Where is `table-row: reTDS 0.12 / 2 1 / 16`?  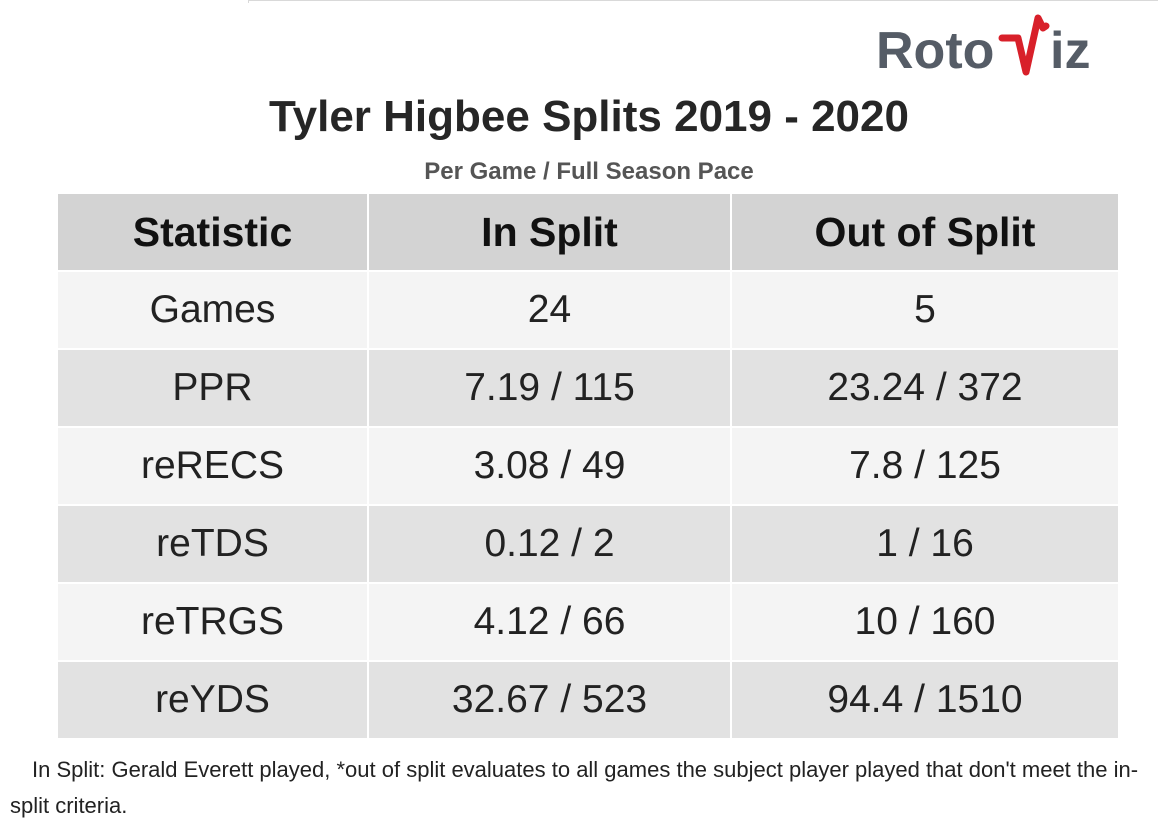 table-row: reTDS 0.12 / 2 1 / 16 is located at coordinates (588, 545).